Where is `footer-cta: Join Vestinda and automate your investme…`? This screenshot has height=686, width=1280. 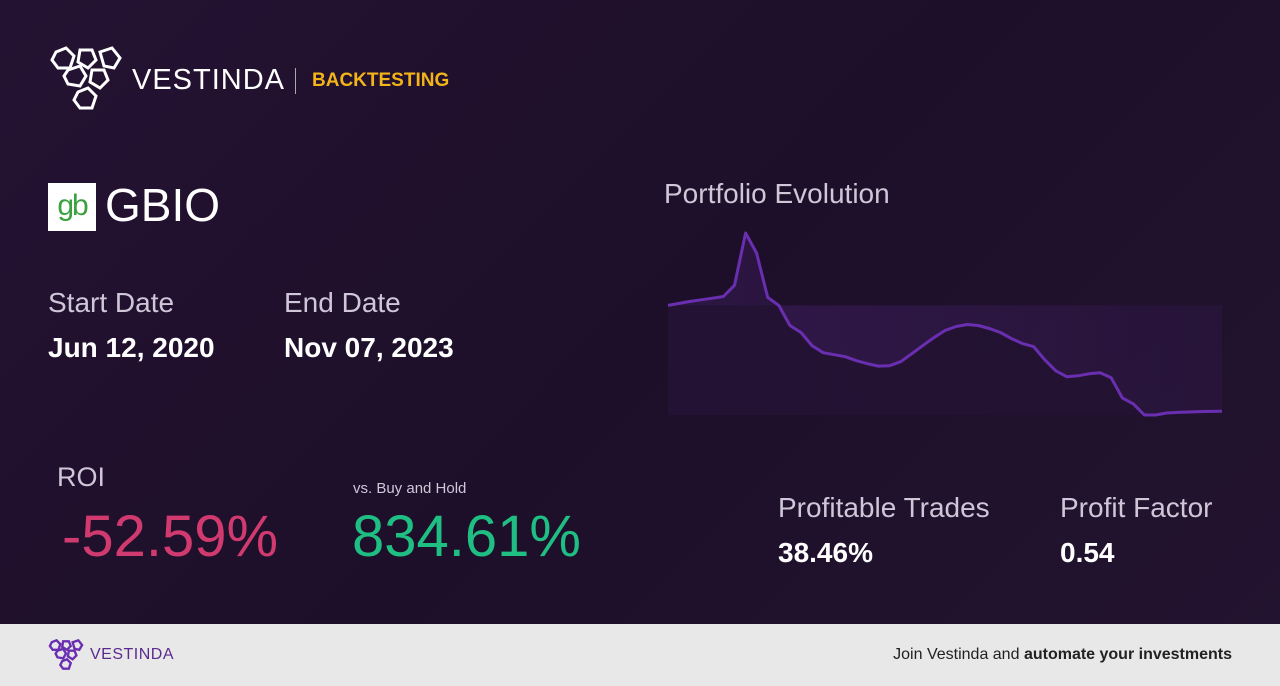 footer-cta: Join Vestinda and automate your investme… is located at coordinates (1062, 655).